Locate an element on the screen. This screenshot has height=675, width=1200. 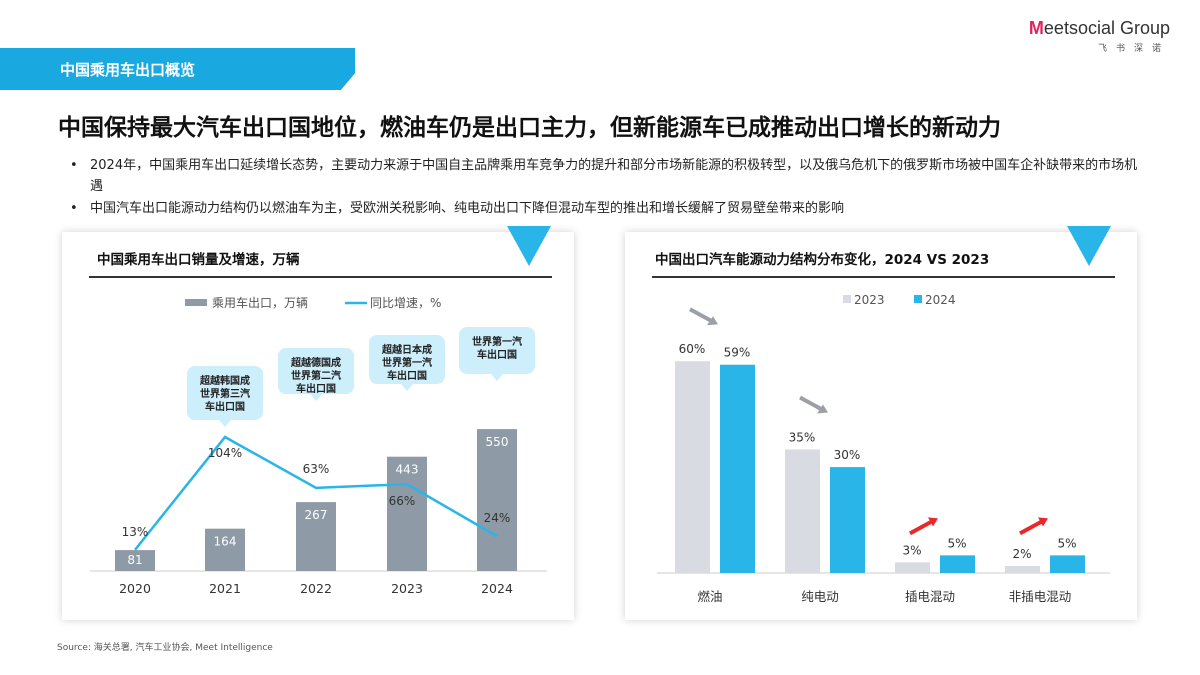
chart-title: 中国出口汽车能源动力结构分布变化，2024 VS 2023 is located at coordinates (822, 260).